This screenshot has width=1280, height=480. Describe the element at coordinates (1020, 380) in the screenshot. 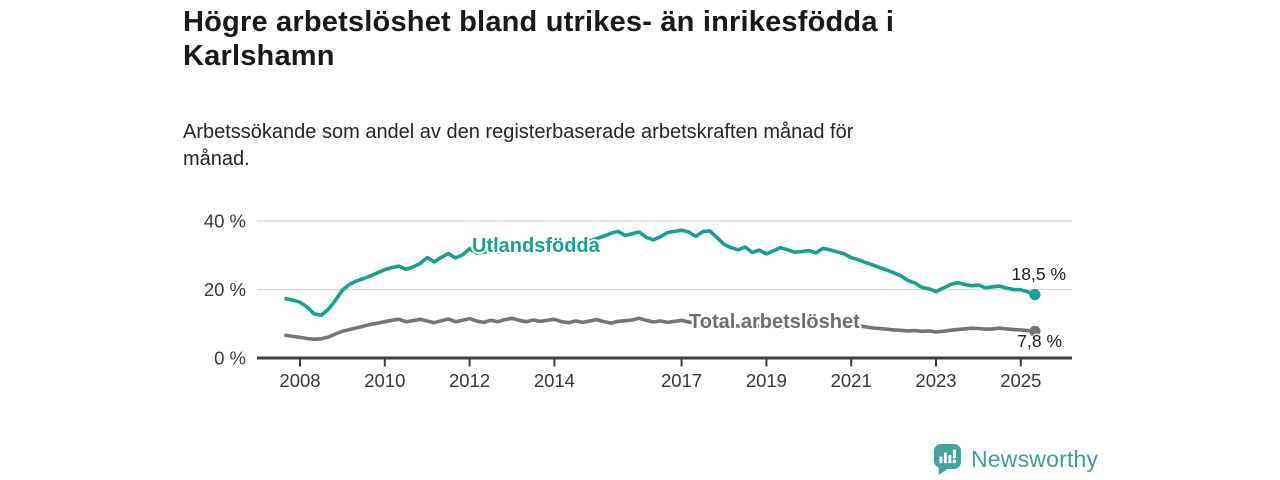

I see `x-axis-label-2025: 2025` at that location.